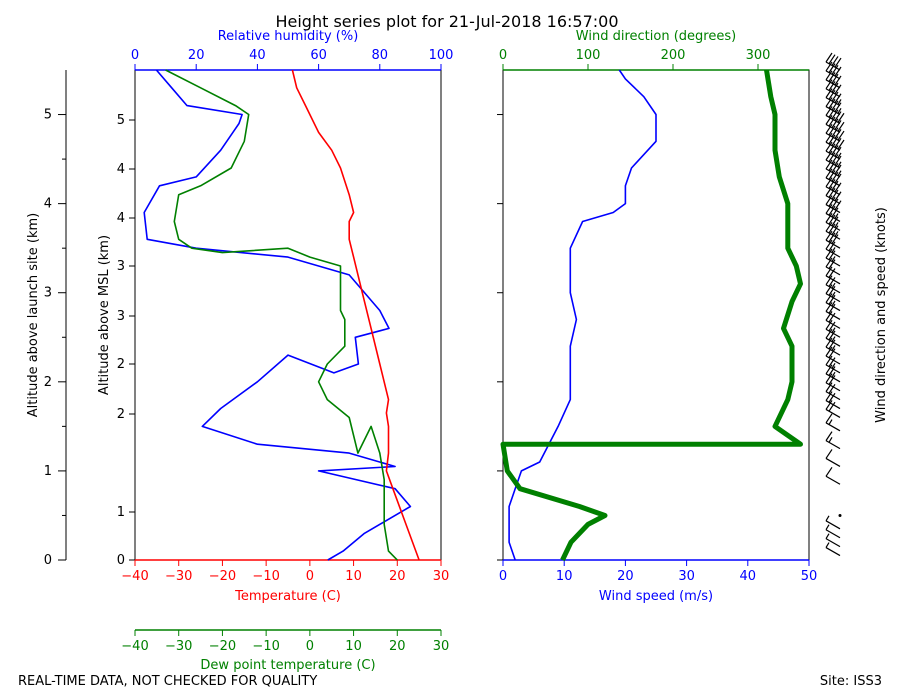 This screenshot has height=700, width=900. I want to click on inner-tick-label: 0, so click(121, 560).